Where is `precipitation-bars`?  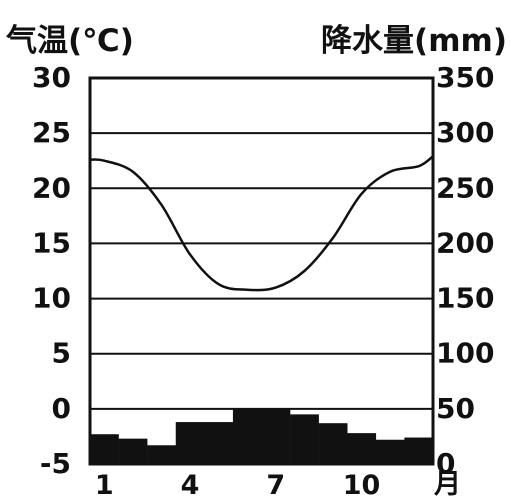
precipitation-bars is located at coordinates (262, 436).